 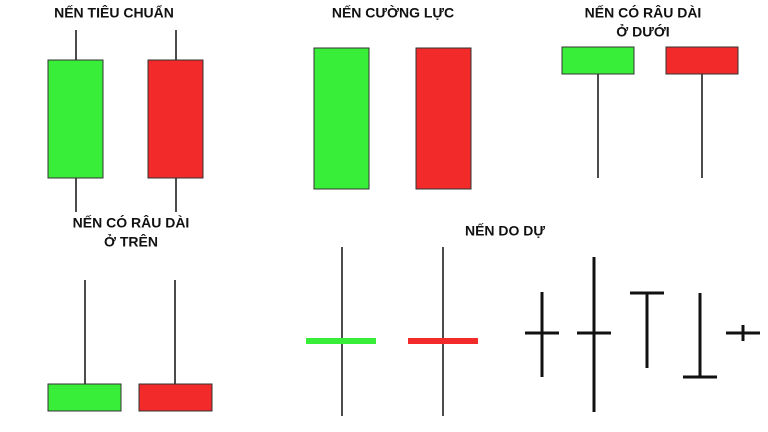 What do you see at coordinates (443, 341) in the screenshot?
I see `red-doji` at bounding box center [443, 341].